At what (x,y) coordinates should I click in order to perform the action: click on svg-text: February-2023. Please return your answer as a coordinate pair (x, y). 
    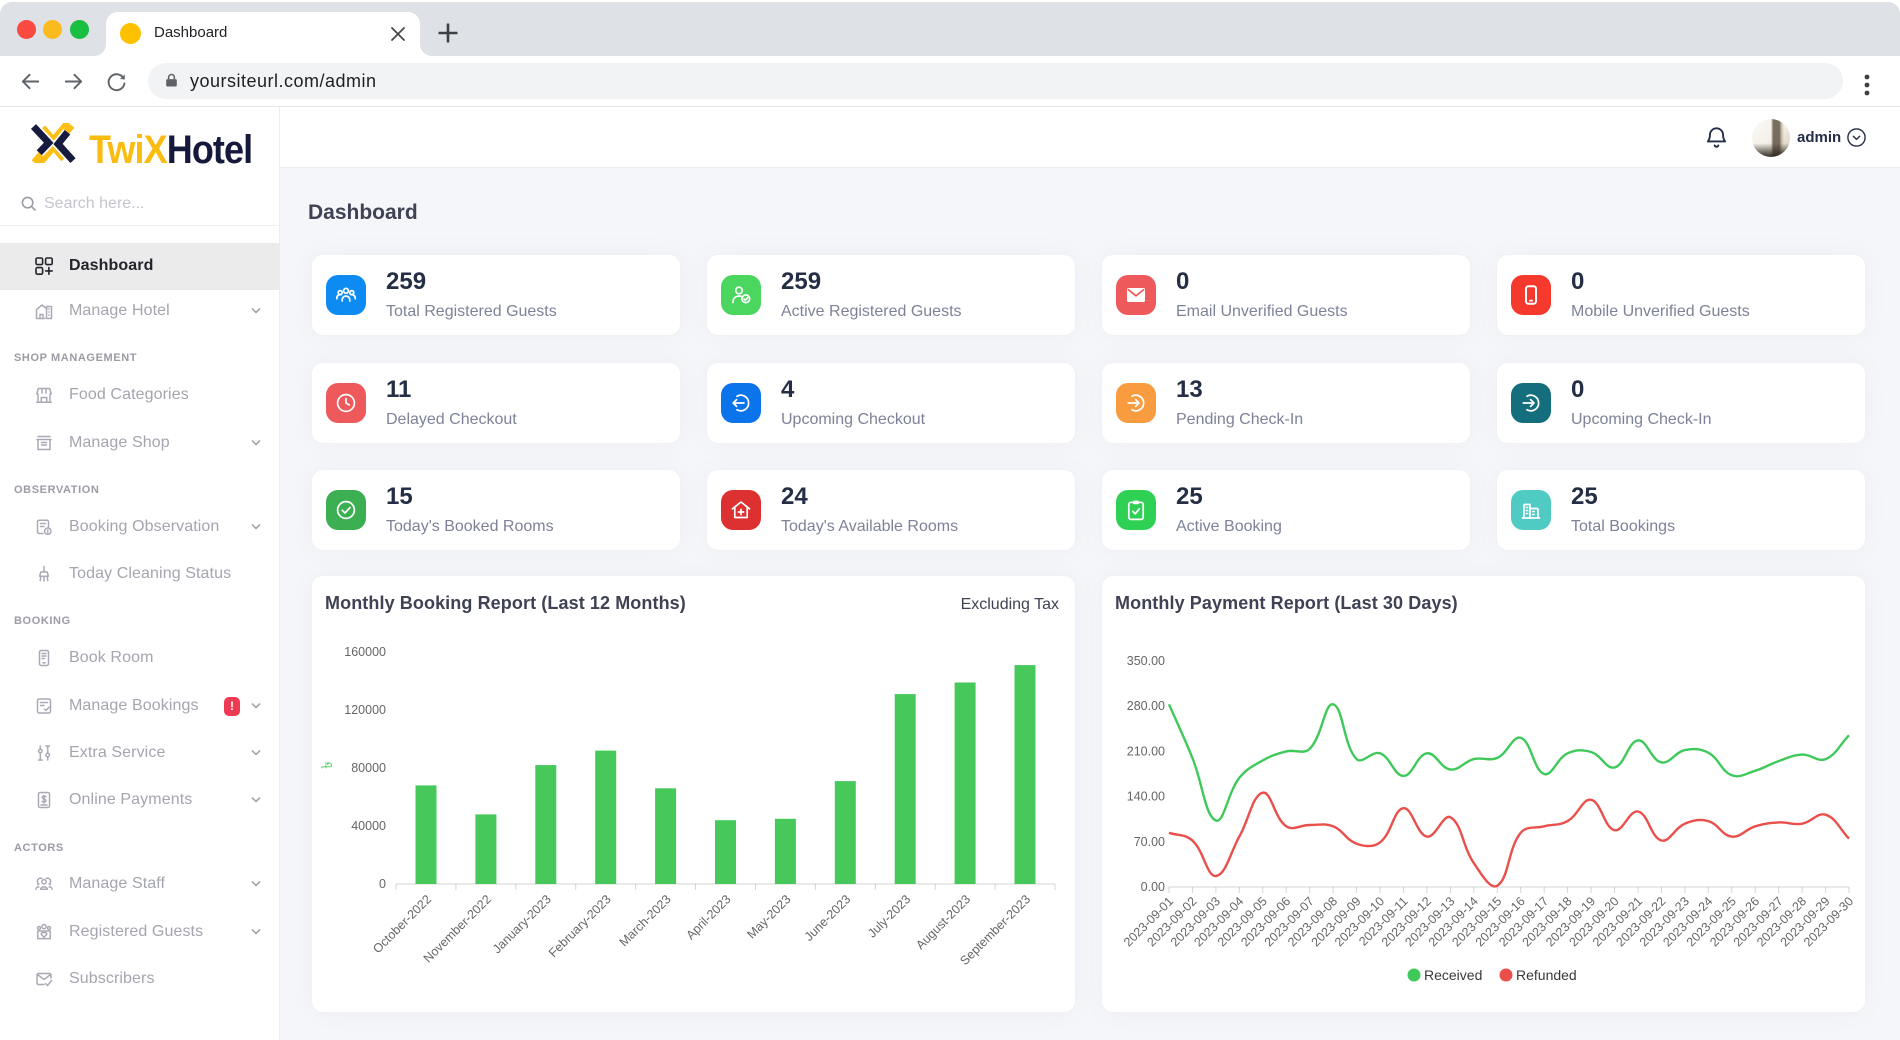
    Looking at the image, I should click on (580, 926).